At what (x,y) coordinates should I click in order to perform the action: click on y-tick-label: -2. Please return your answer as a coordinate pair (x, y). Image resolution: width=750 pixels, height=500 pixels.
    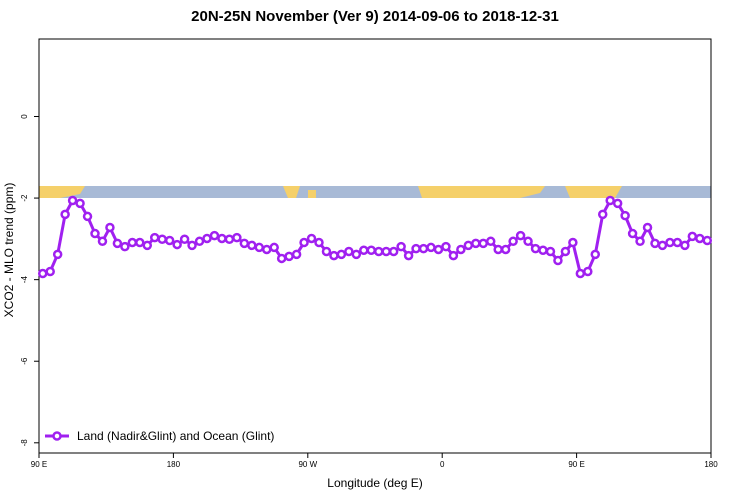
    Looking at the image, I should click on (24, 198).